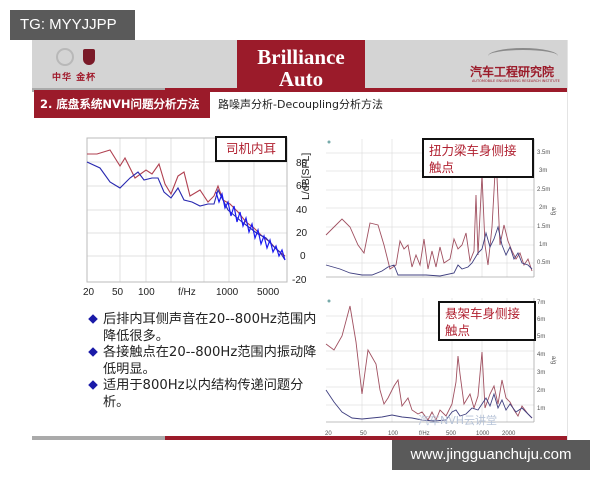 This screenshot has width=600, height=480. Describe the element at coordinates (458, 420) in the screenshot. I see `wechat-watermark: 汽车NVH云讲堂` at that location.